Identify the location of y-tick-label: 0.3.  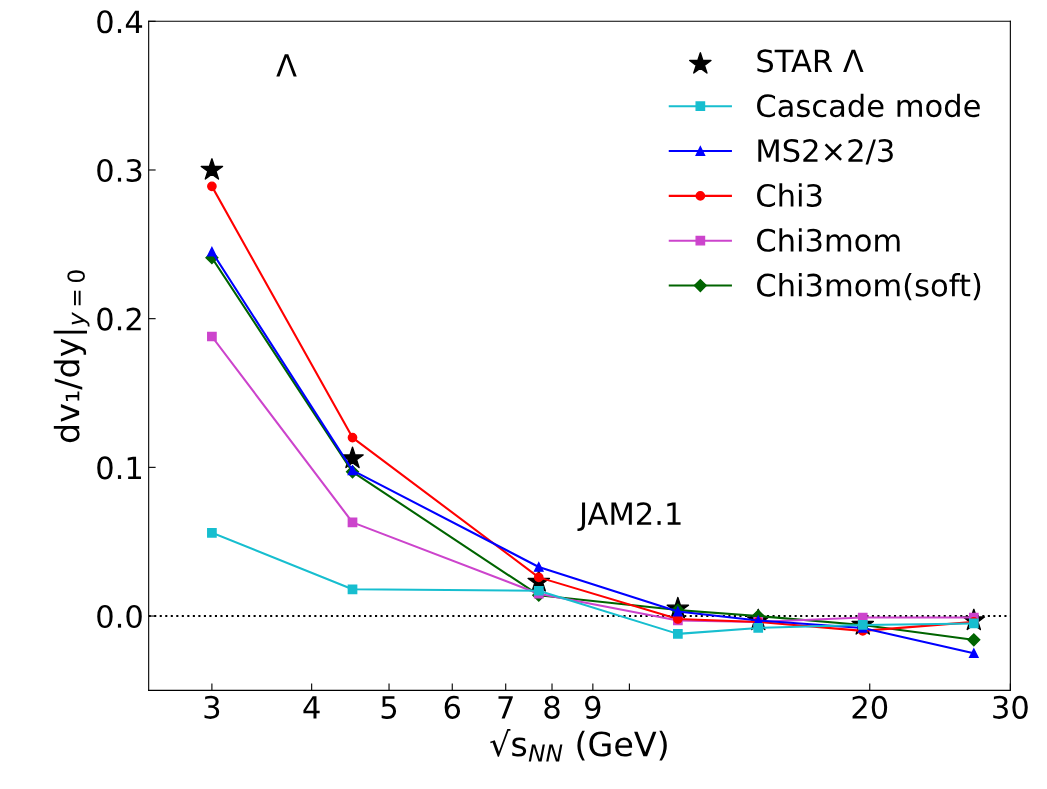
(119, 170).